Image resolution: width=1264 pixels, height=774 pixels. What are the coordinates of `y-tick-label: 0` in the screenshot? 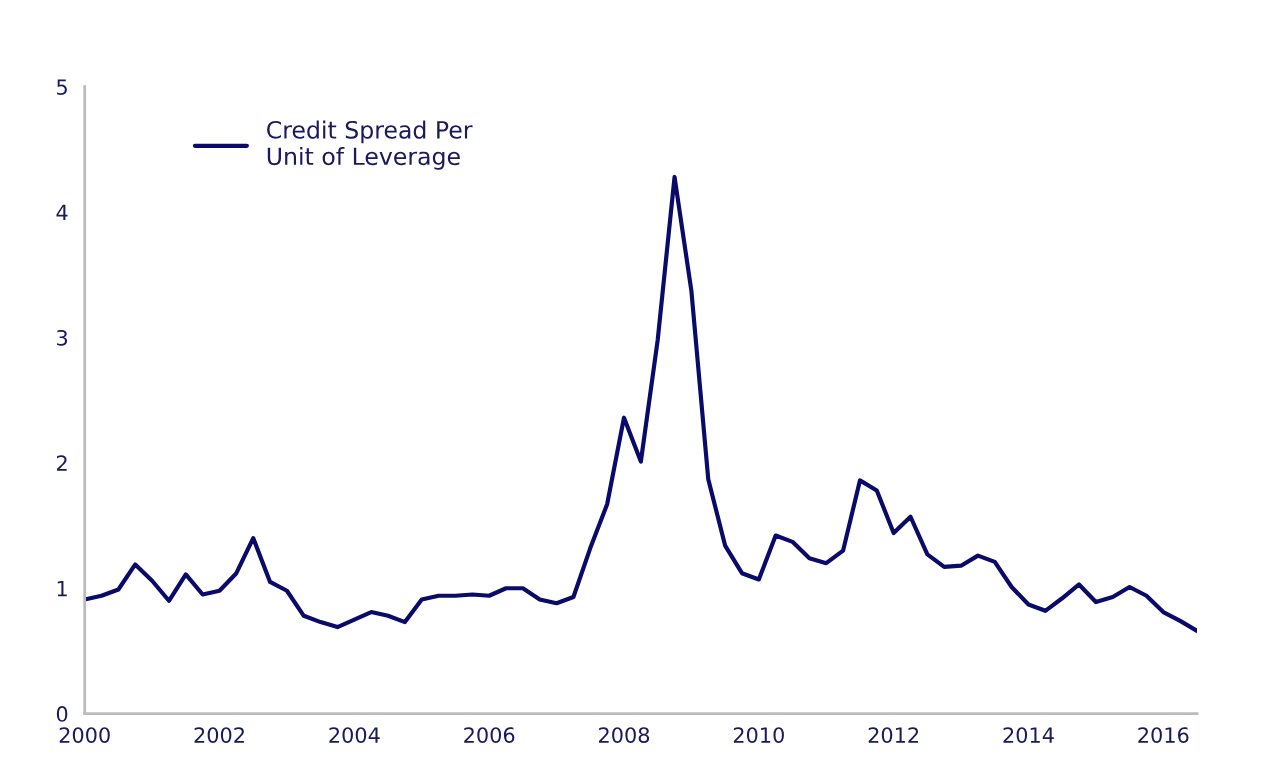 It's located at (62, 714).